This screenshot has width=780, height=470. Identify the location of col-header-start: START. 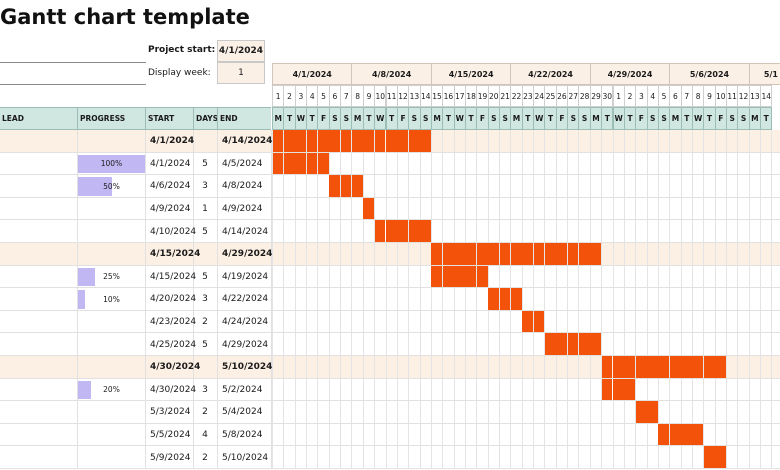
(169, 118).